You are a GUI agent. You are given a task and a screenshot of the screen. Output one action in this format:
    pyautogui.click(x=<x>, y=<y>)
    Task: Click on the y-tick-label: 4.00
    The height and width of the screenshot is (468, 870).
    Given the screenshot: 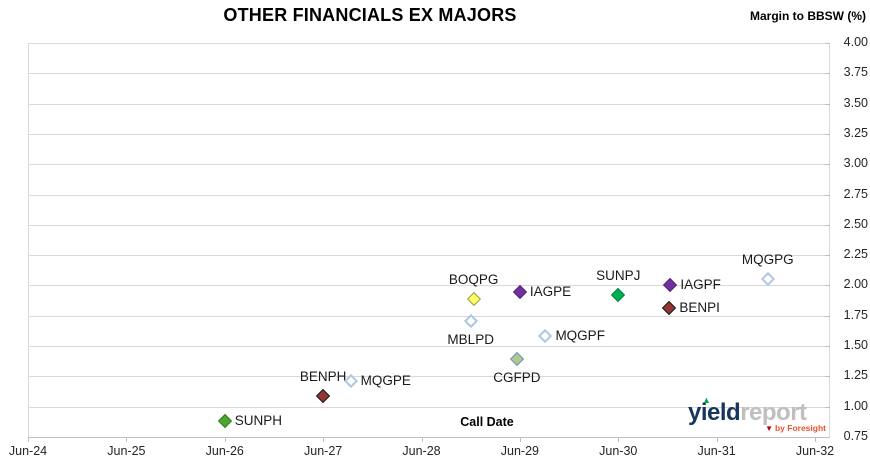 What is the action you would take?
    pyautogui.click(x=855, y=42)
    